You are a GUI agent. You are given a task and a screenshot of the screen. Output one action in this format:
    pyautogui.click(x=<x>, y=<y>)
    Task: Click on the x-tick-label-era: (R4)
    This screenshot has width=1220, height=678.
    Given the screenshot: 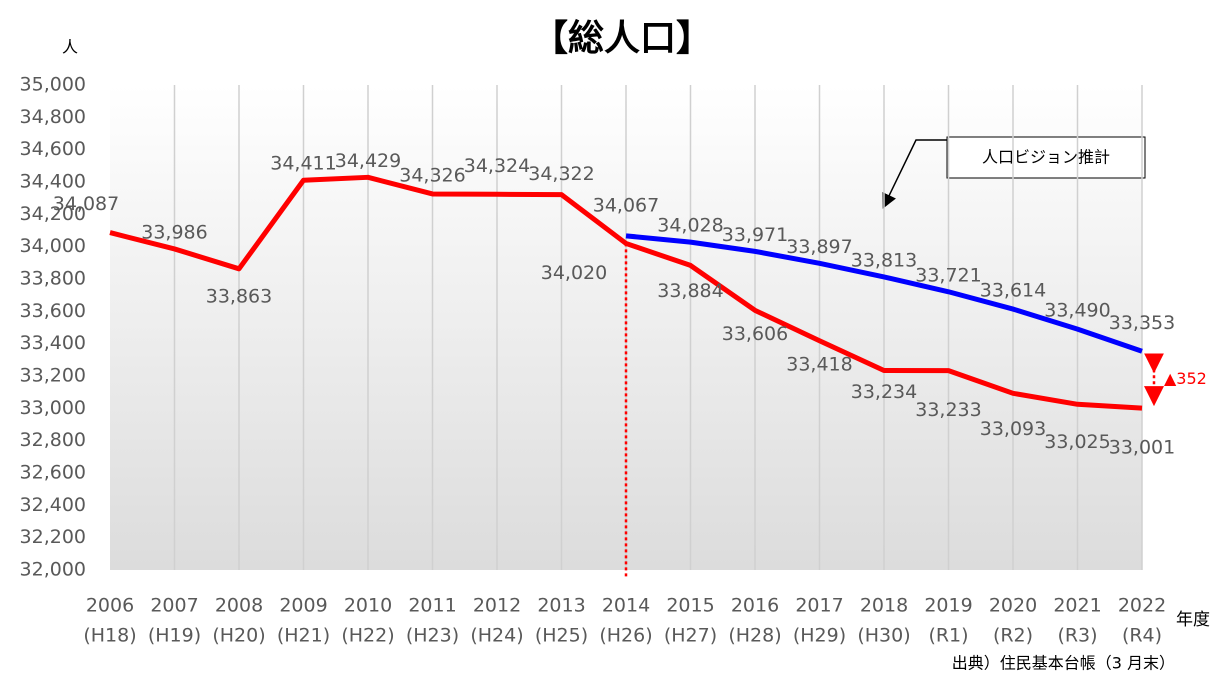 What is the action you would take?
    pyautogui.click(x=1142, y=636)
    